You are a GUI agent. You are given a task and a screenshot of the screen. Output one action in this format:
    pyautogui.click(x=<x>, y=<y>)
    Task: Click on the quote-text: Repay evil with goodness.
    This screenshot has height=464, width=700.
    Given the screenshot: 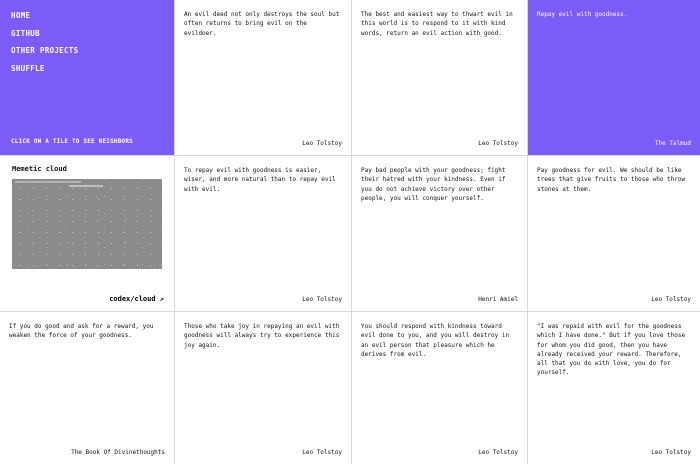 What is the action you would take?
    pyautogui.click(x=582, y=14)
    